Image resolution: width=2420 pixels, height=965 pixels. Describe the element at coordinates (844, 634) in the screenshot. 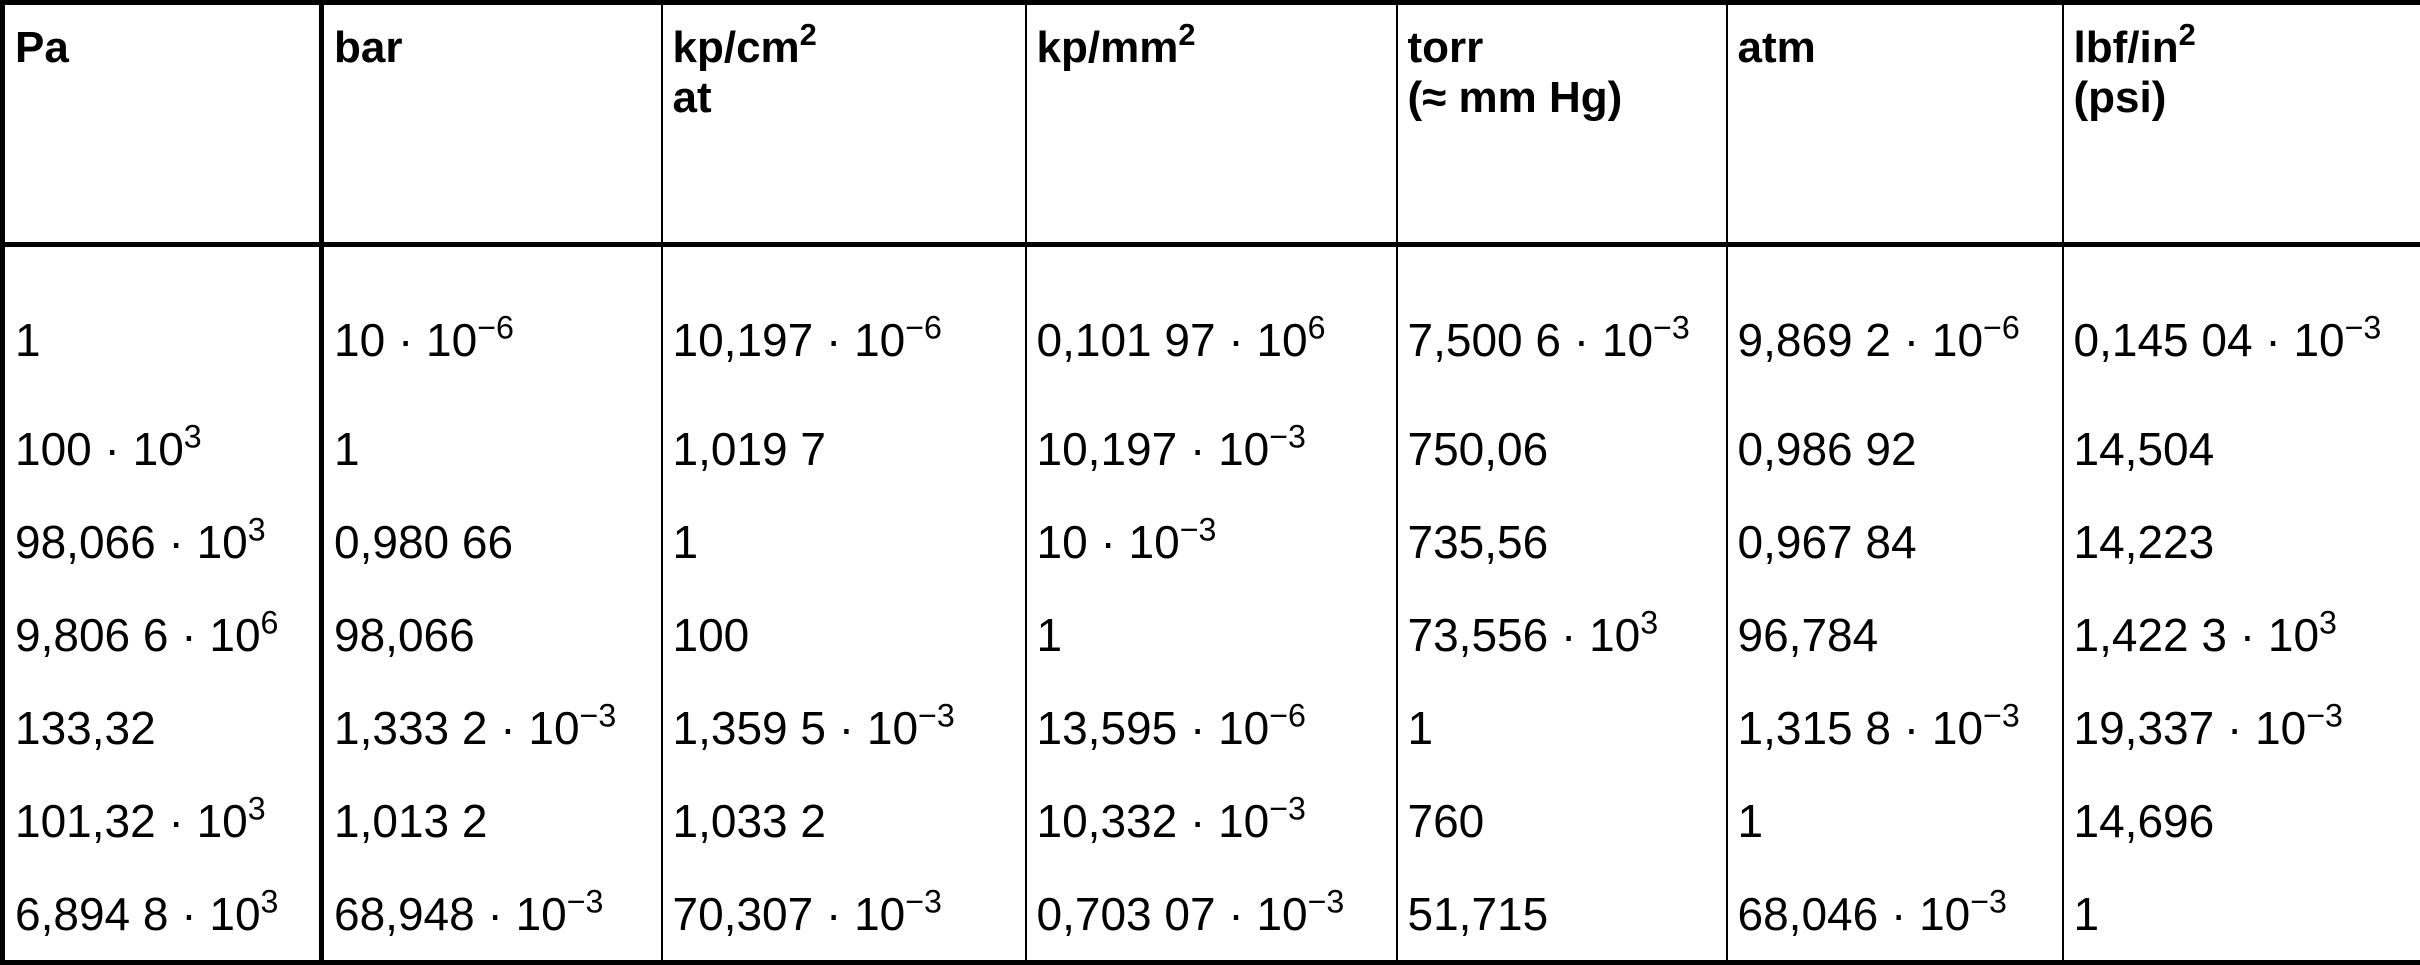

I see `table-cell: 100` at that location.